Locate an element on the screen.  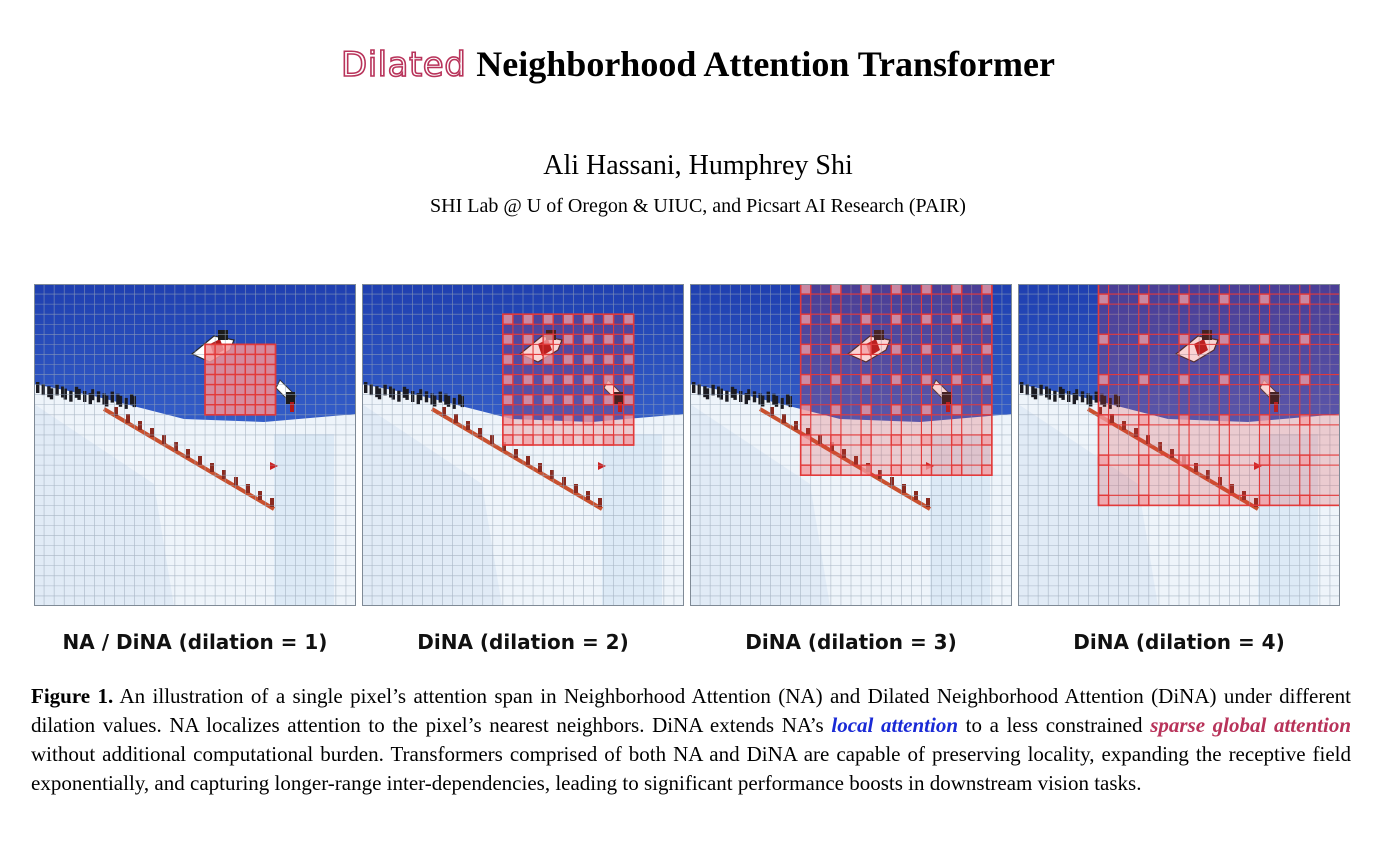
panel-caption: DiNA (dilation = 2) is located at coordinates (523, 642).